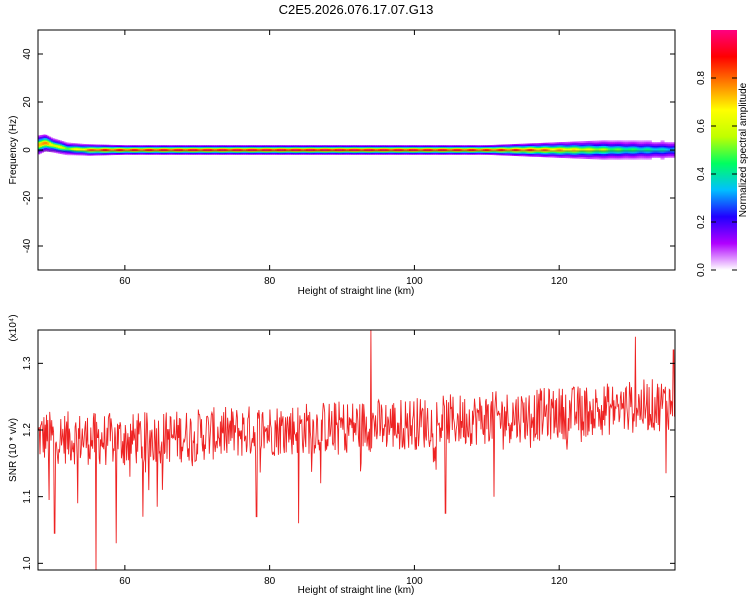  What do you see at coordinates (13, 327) in the screenshot?
I see `snr-scale-label: (x10⁴)` at bounding box center [13, 327].